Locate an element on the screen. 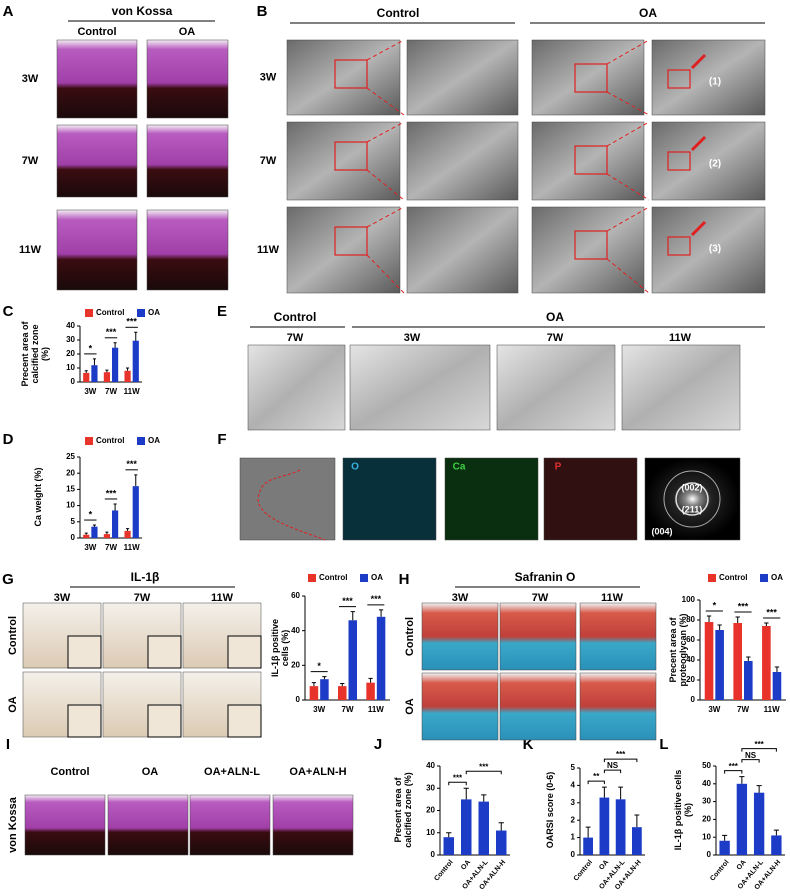 Image resolution: width=790 pixels, height=896 pixels. panel-title: Safranin O is located at coordinates (545, 577).